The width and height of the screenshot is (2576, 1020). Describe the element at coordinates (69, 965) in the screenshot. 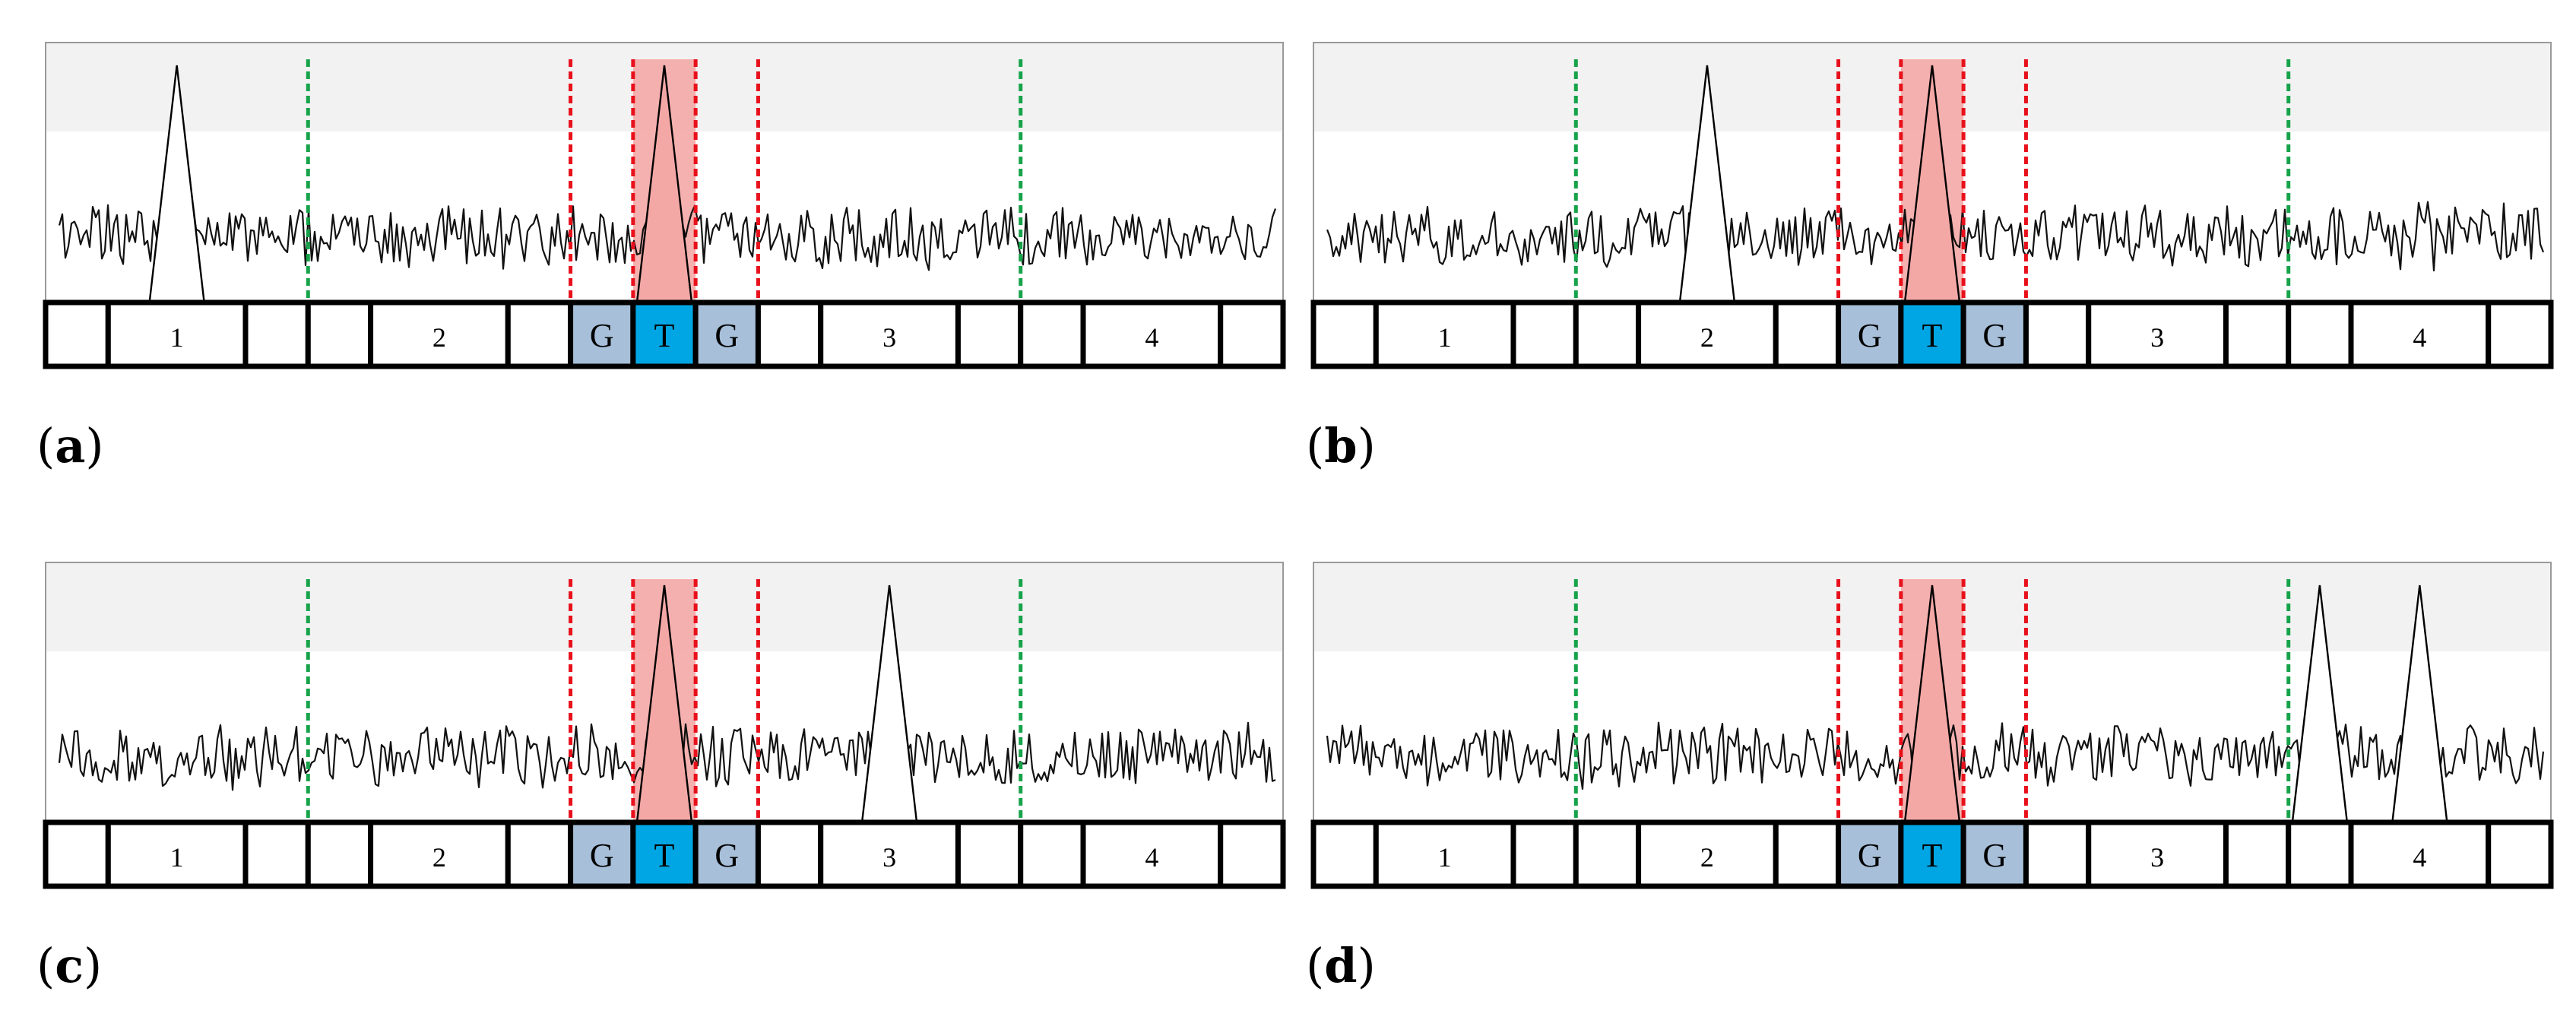

I see `panel-label-c: (c)` at that location.